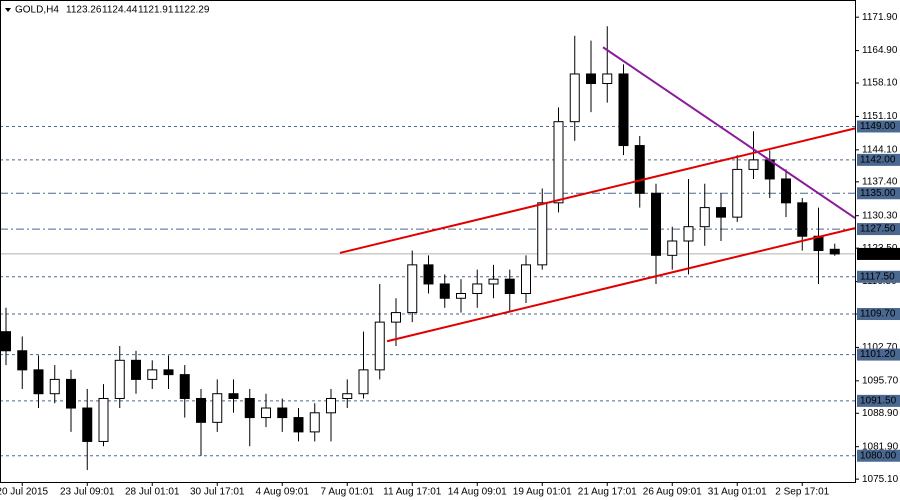  Describe the element at coordinates (878, 314) in the screenshot. I see `level-label: 1109.70` at that location.